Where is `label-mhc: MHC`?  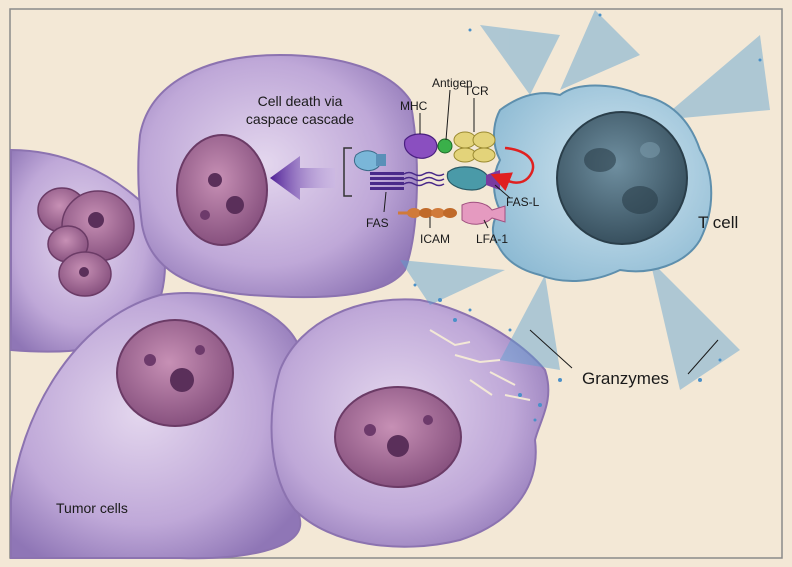
label-mhc: MHC is located at coordinates (414, 106).